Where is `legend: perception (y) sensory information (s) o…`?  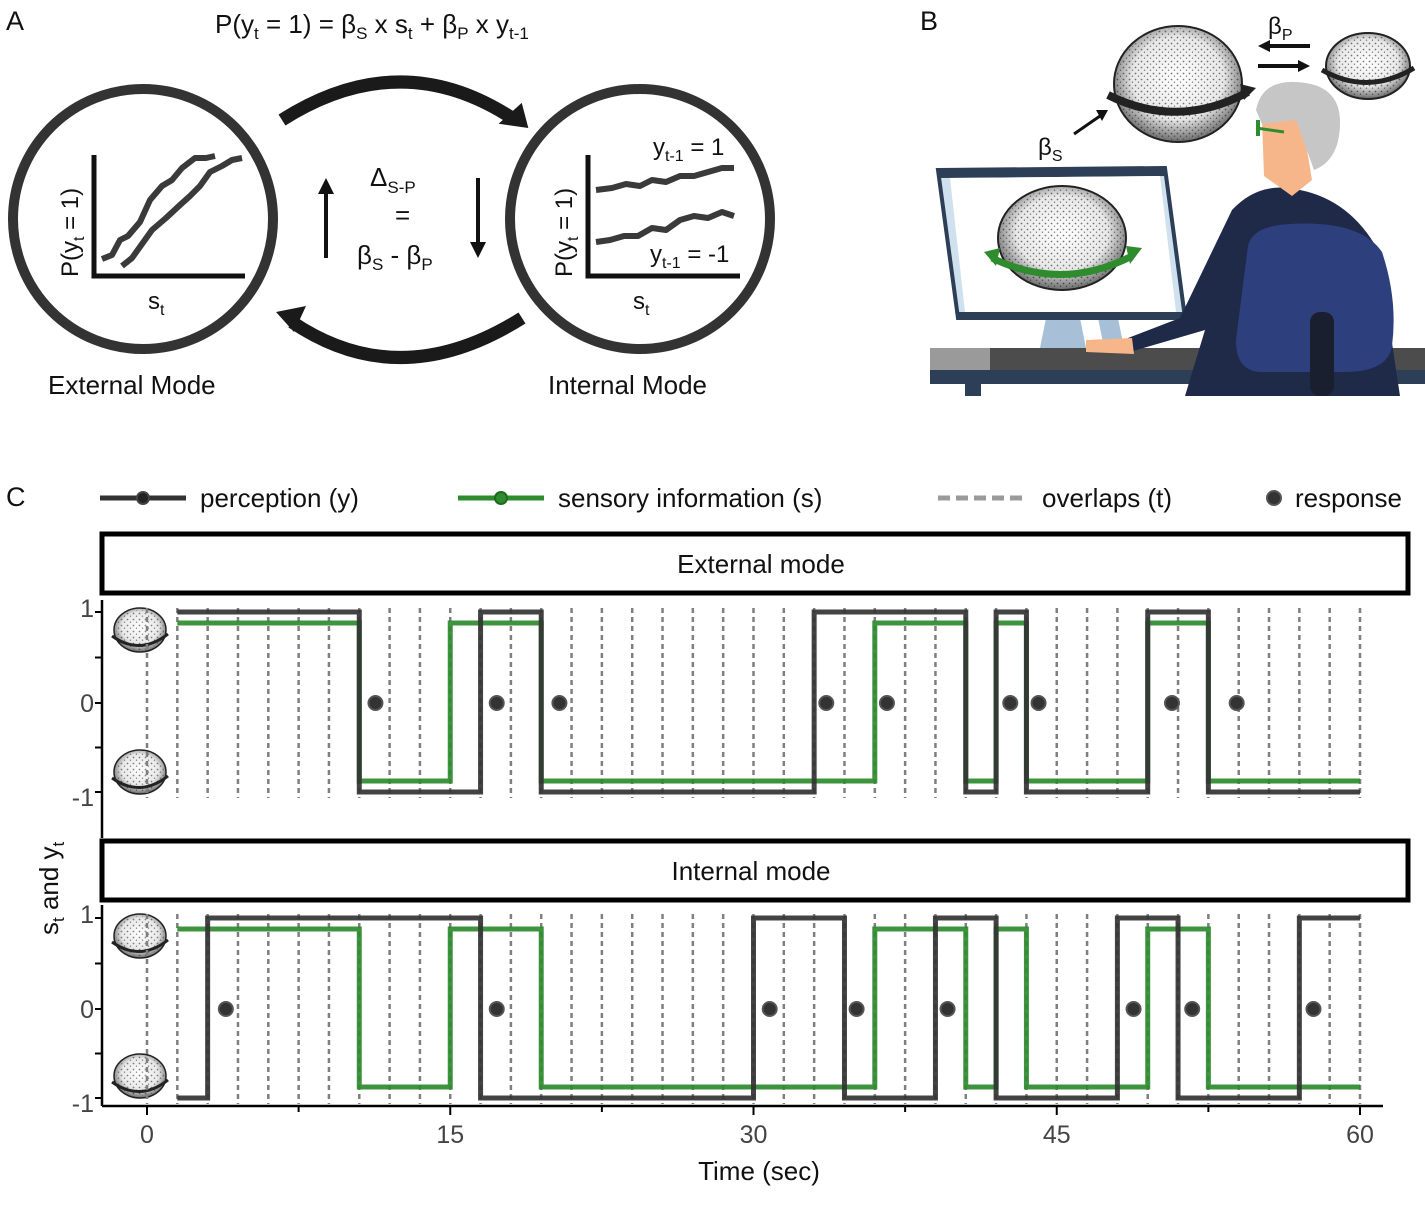 legend: perception (y) sensory information (s) o… is located at coordinates (751, 498).